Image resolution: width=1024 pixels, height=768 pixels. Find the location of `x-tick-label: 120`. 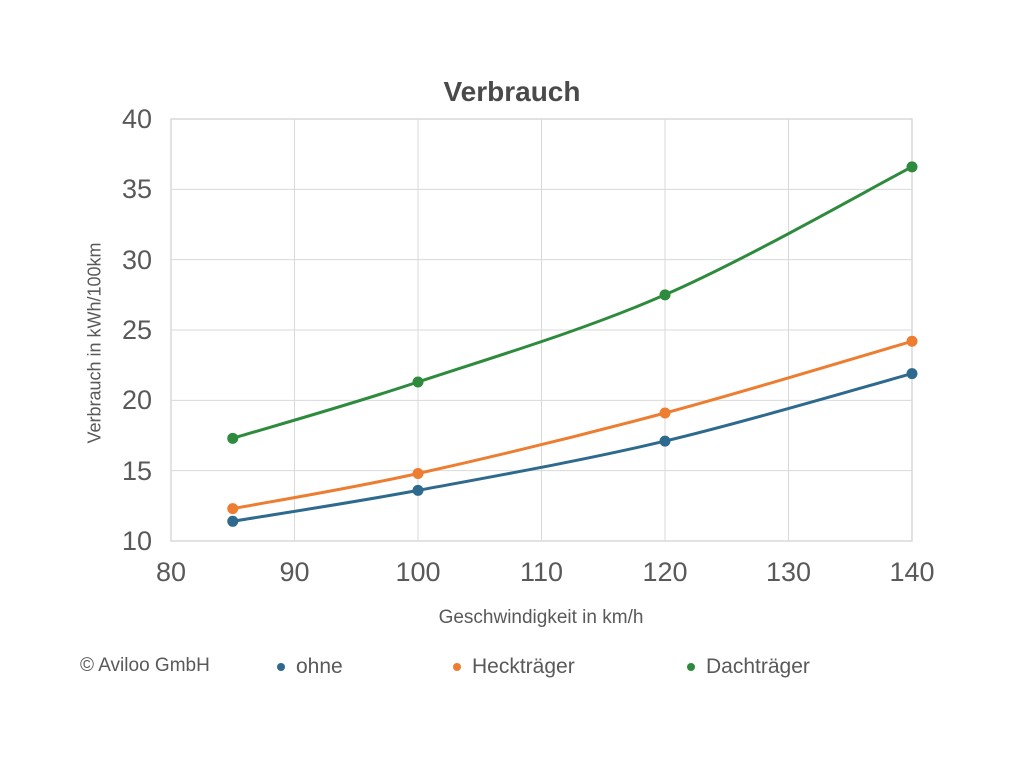

x-tick-label: 120 is located at coordinates (665, 572).